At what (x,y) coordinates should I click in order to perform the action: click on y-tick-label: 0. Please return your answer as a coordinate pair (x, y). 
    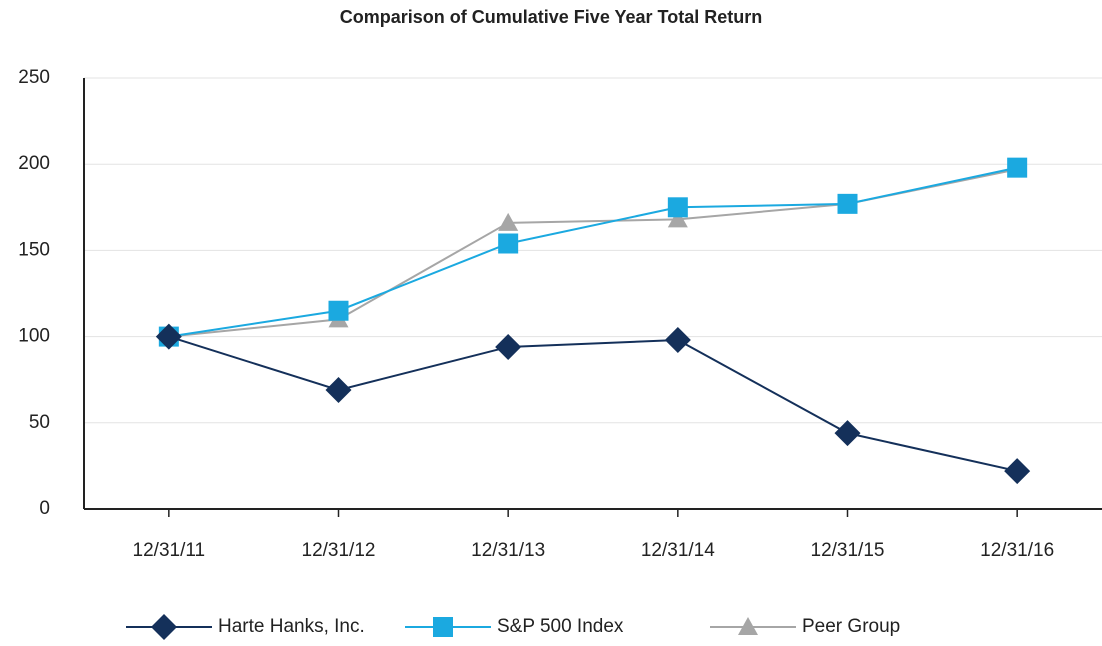
    Looking at the image, I should click on (44, 508).